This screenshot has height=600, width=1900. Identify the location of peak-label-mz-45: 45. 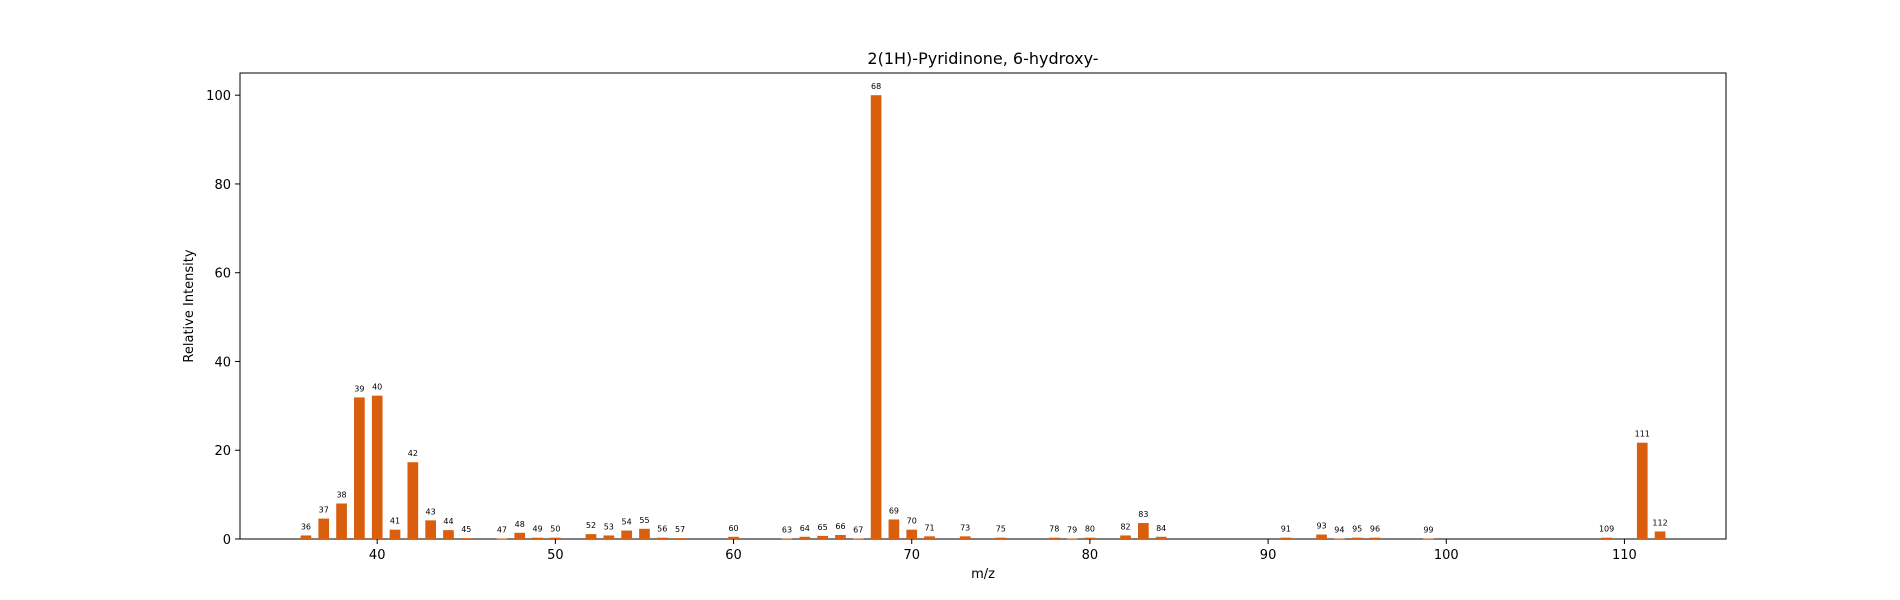
(466, 529).